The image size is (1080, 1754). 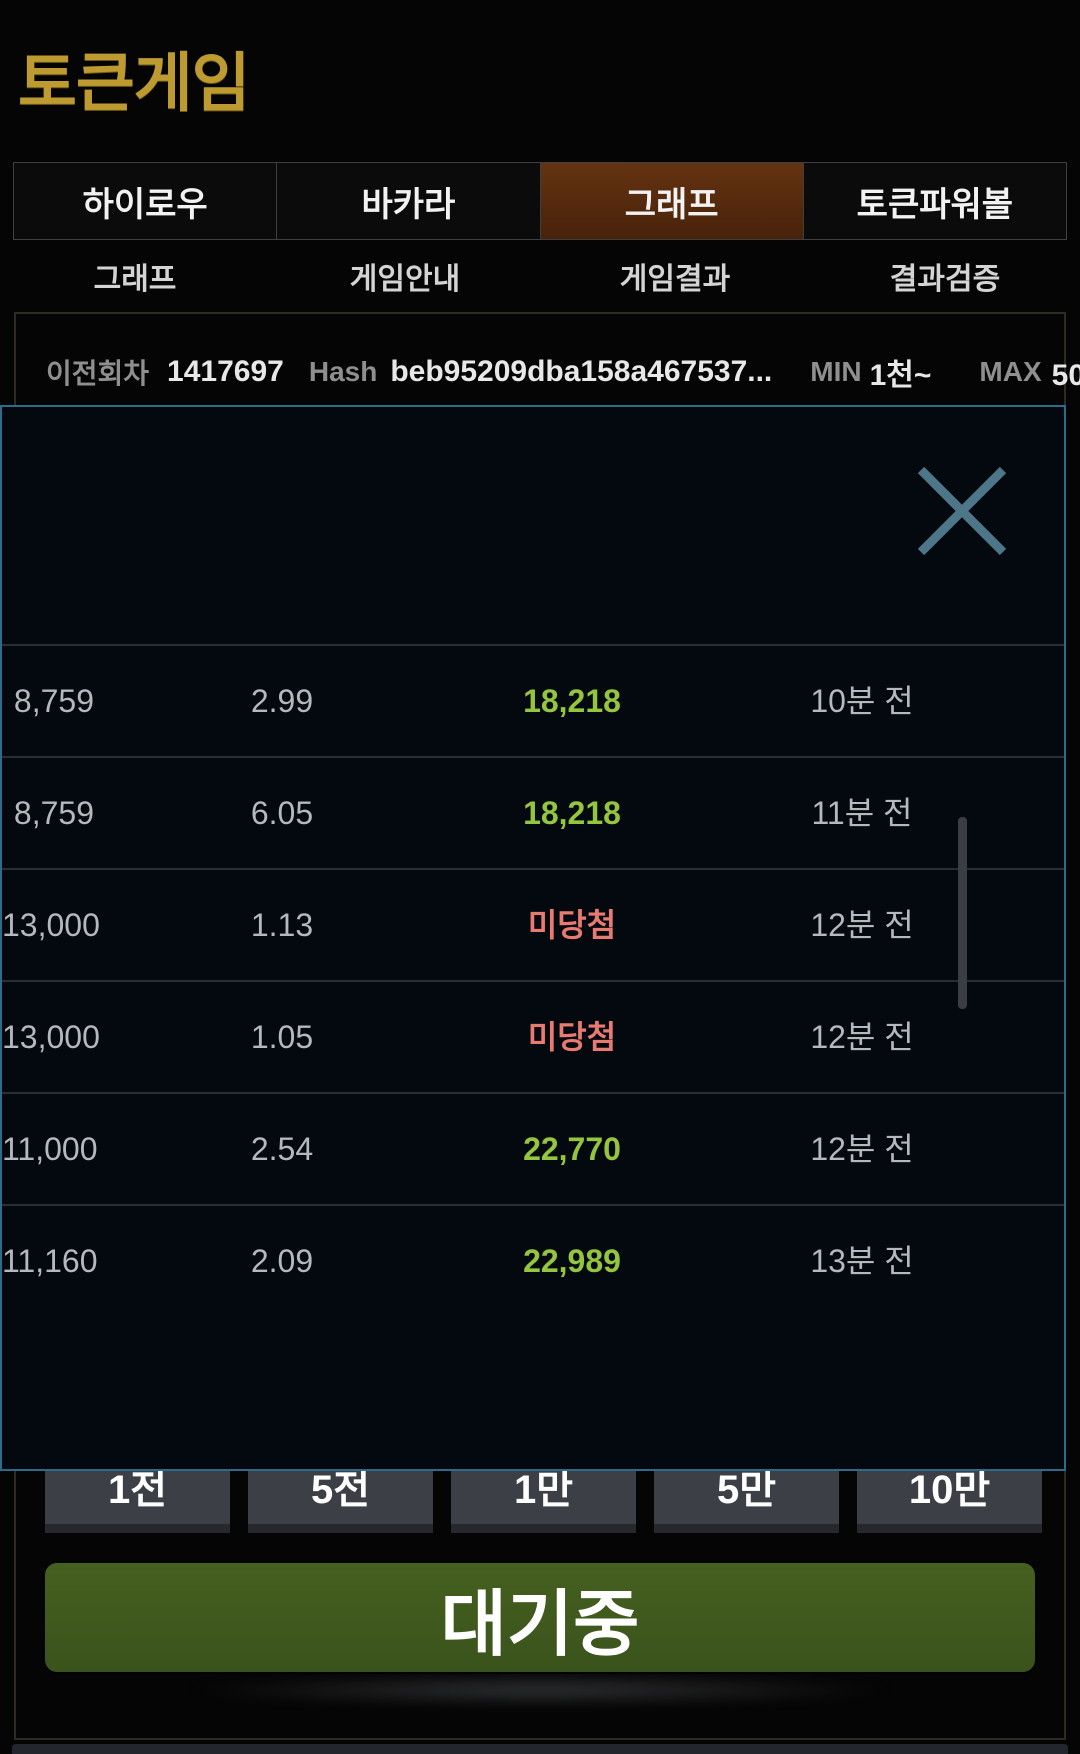 What do you see at coordinates (1065, 375) in the screenshot?
I see `max-value: 50만` at bounding box center [1065, 375].